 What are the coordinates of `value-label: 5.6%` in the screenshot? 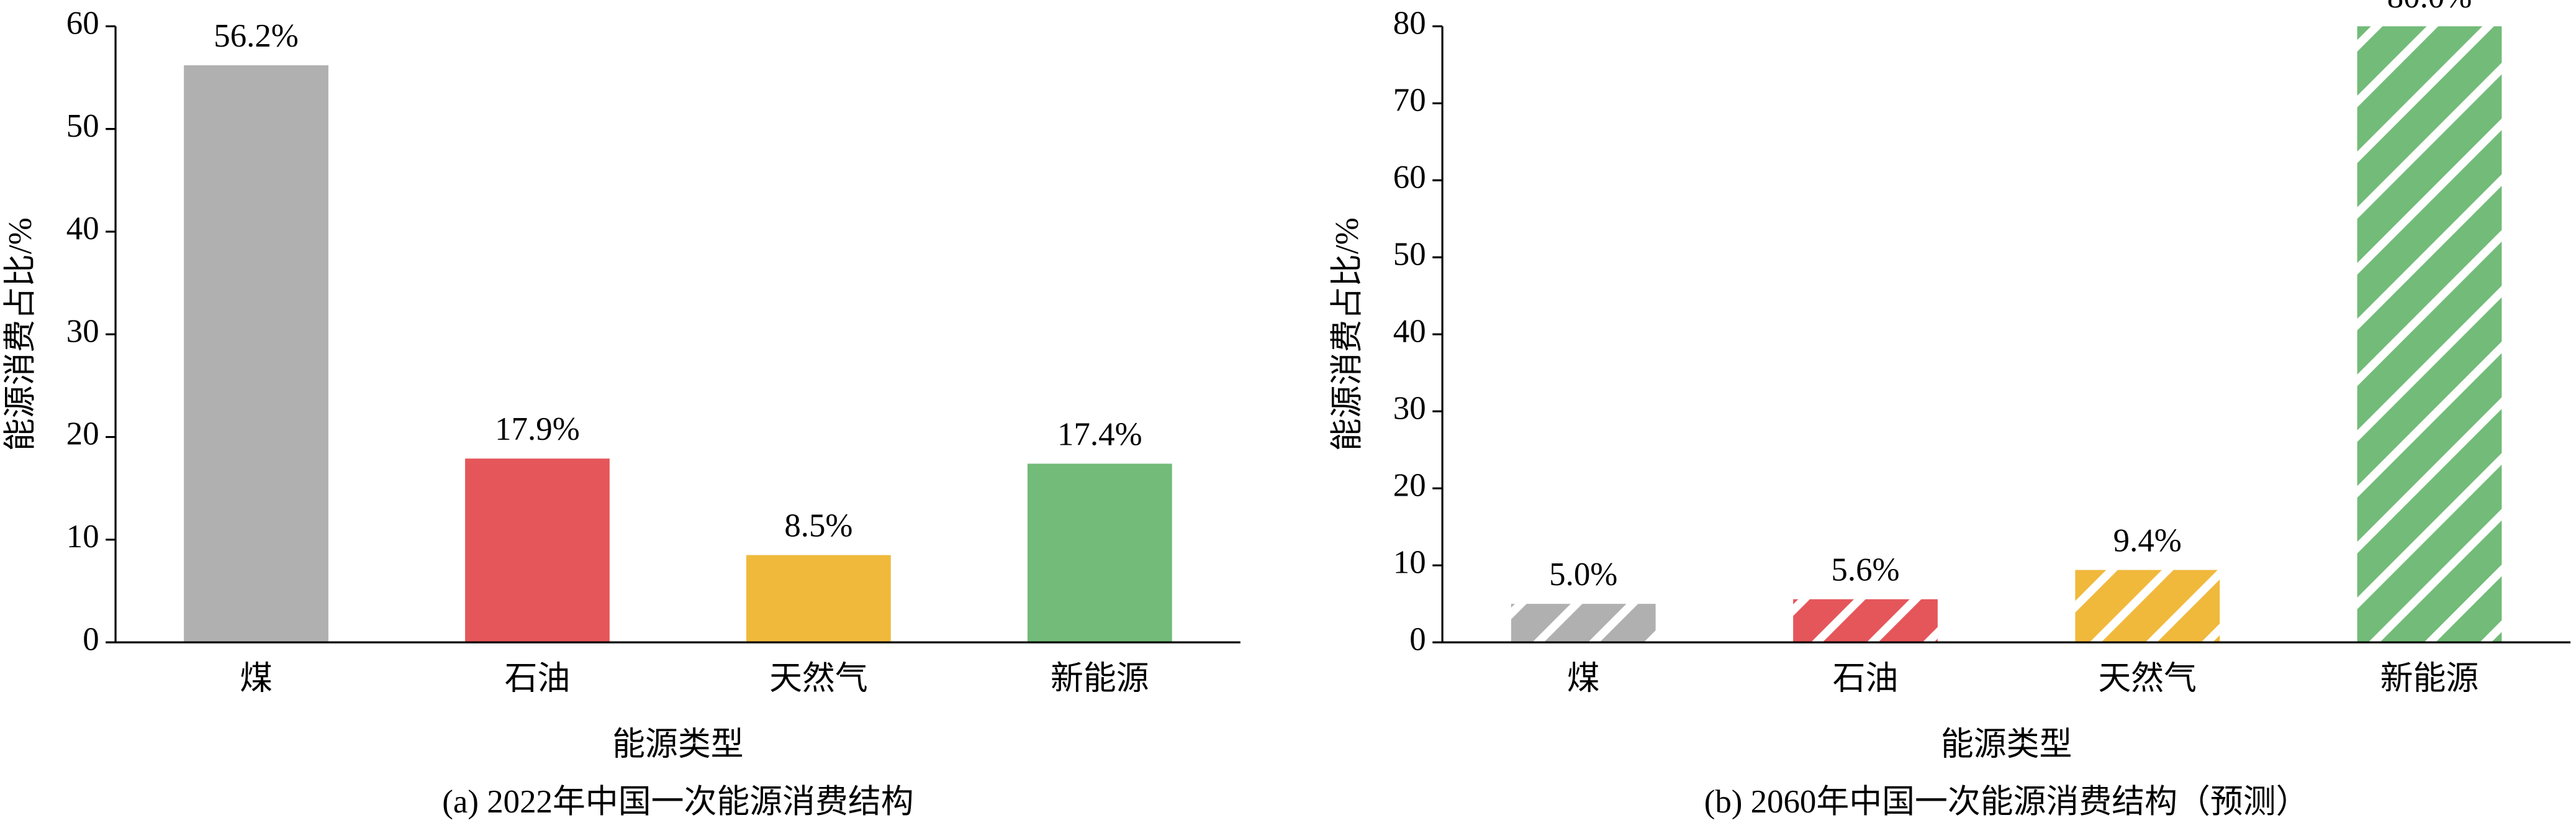 It's located at (1865, 570).